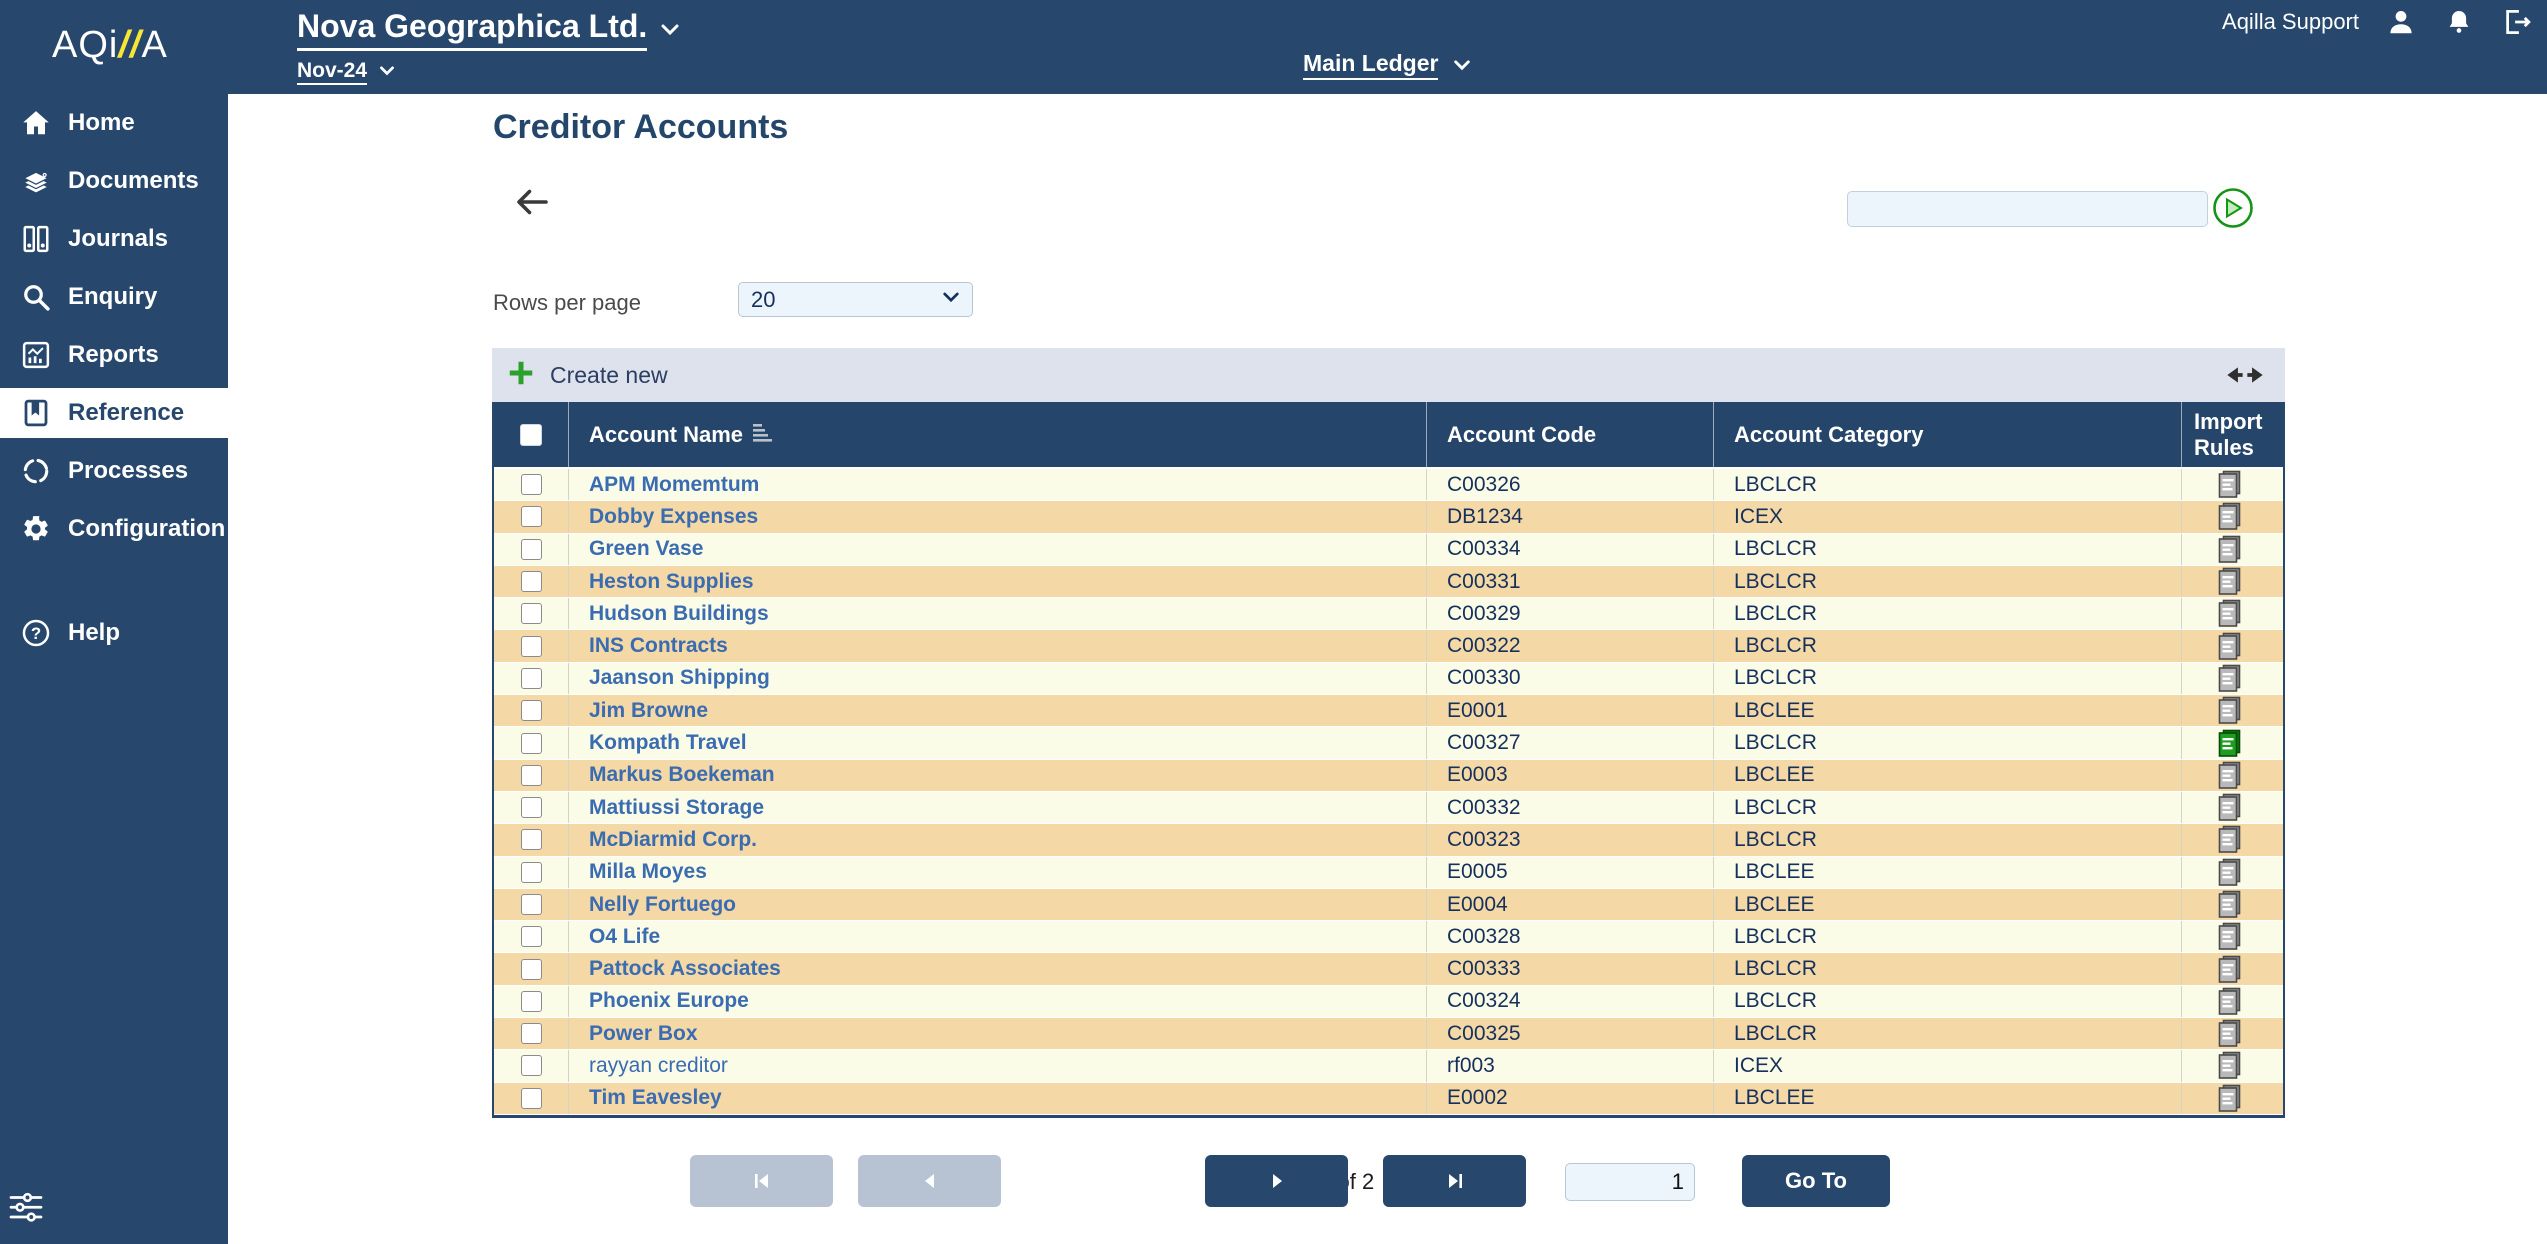  I want to click on sidebar-item-journals: Journals, so click(114, 239).